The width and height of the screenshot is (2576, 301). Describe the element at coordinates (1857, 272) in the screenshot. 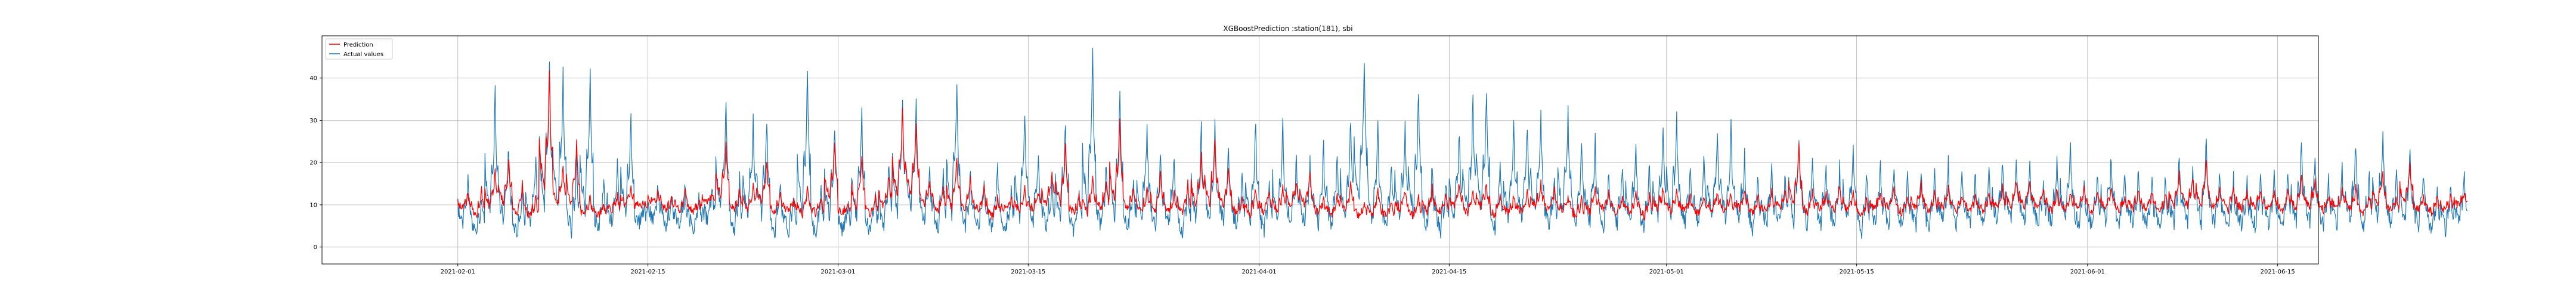

I see `x-tick-label: 2021-05-15` at that location.